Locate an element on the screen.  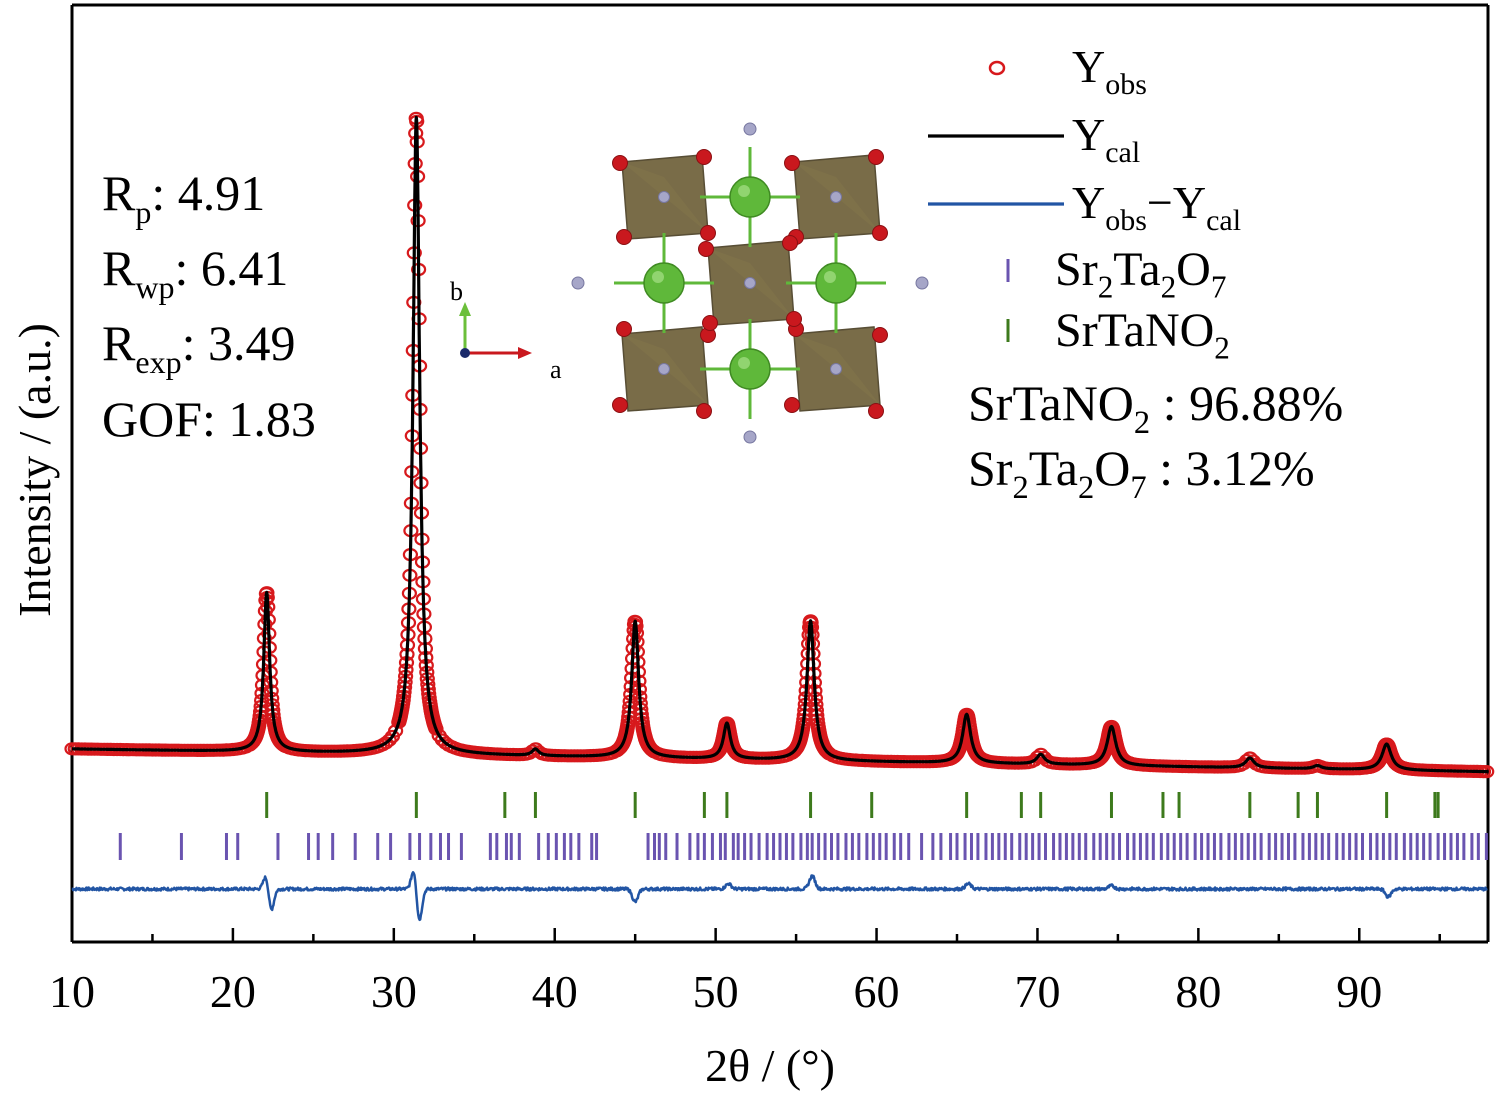
axis-b-arrowhead is located at coordinates (465, 309).